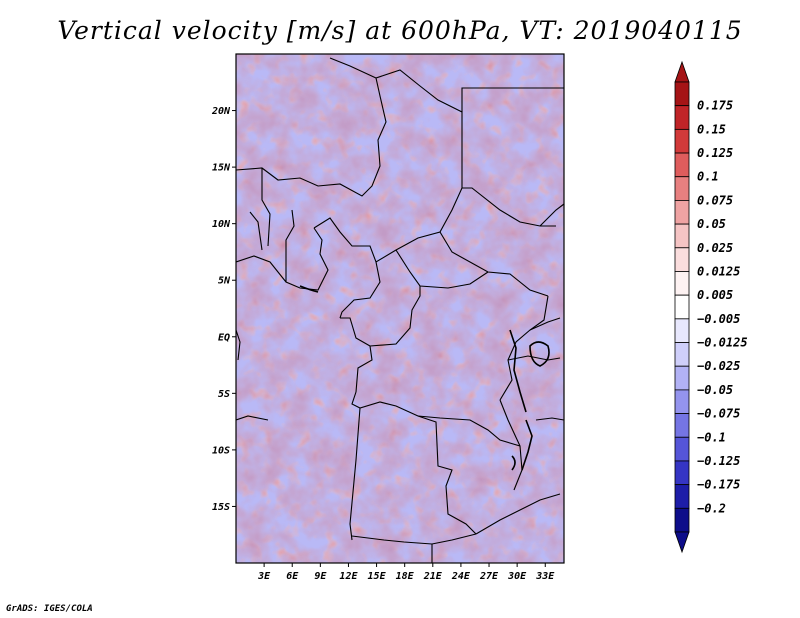 The height and width of the screenshot is (618, 800). Describe the element at coordinates (715, 200) in the screenshot. I see `colorbar-label: 0.075` at that location.